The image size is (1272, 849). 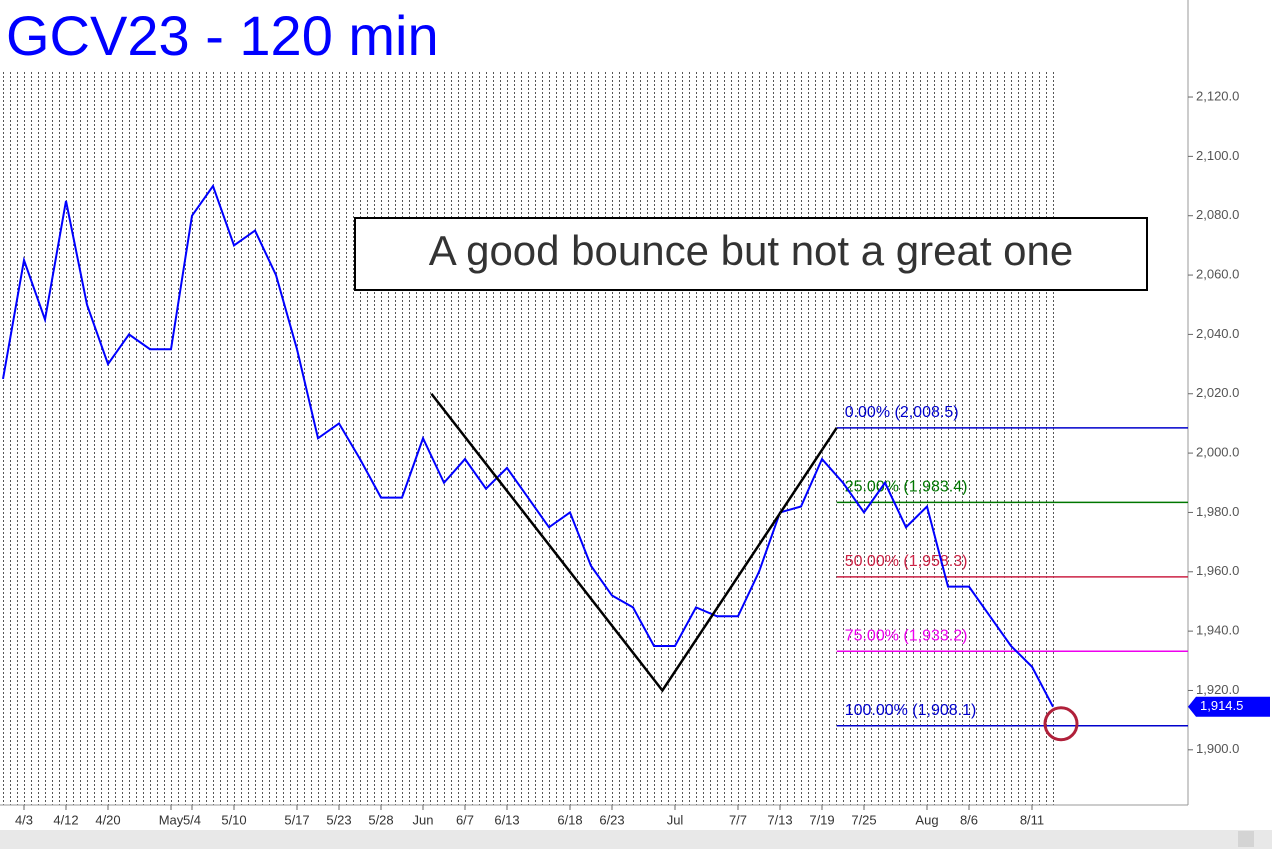 What do you see at coordinates (569, 819) in the screenshot?
I see `x-tick-label: 6/18` at bounding box center [569, 819].